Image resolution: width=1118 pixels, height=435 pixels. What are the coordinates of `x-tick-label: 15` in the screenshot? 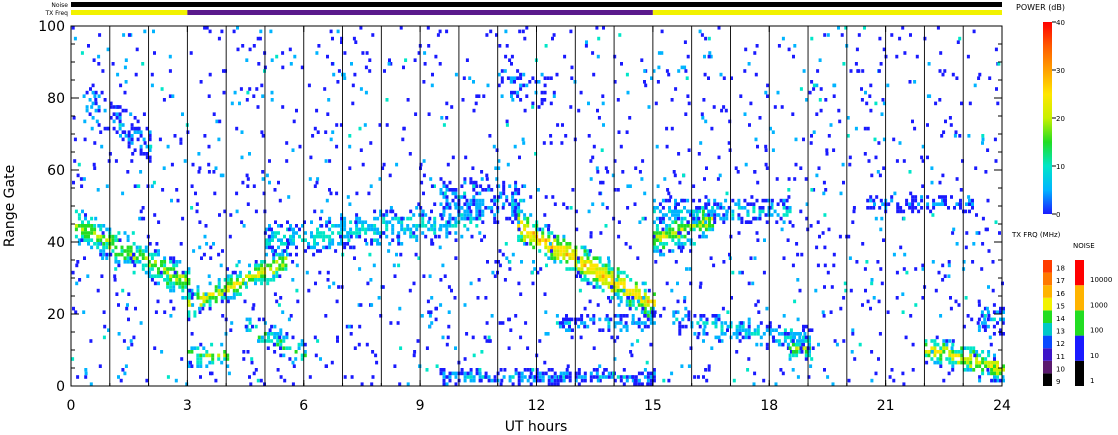 It's located at (653, 406).